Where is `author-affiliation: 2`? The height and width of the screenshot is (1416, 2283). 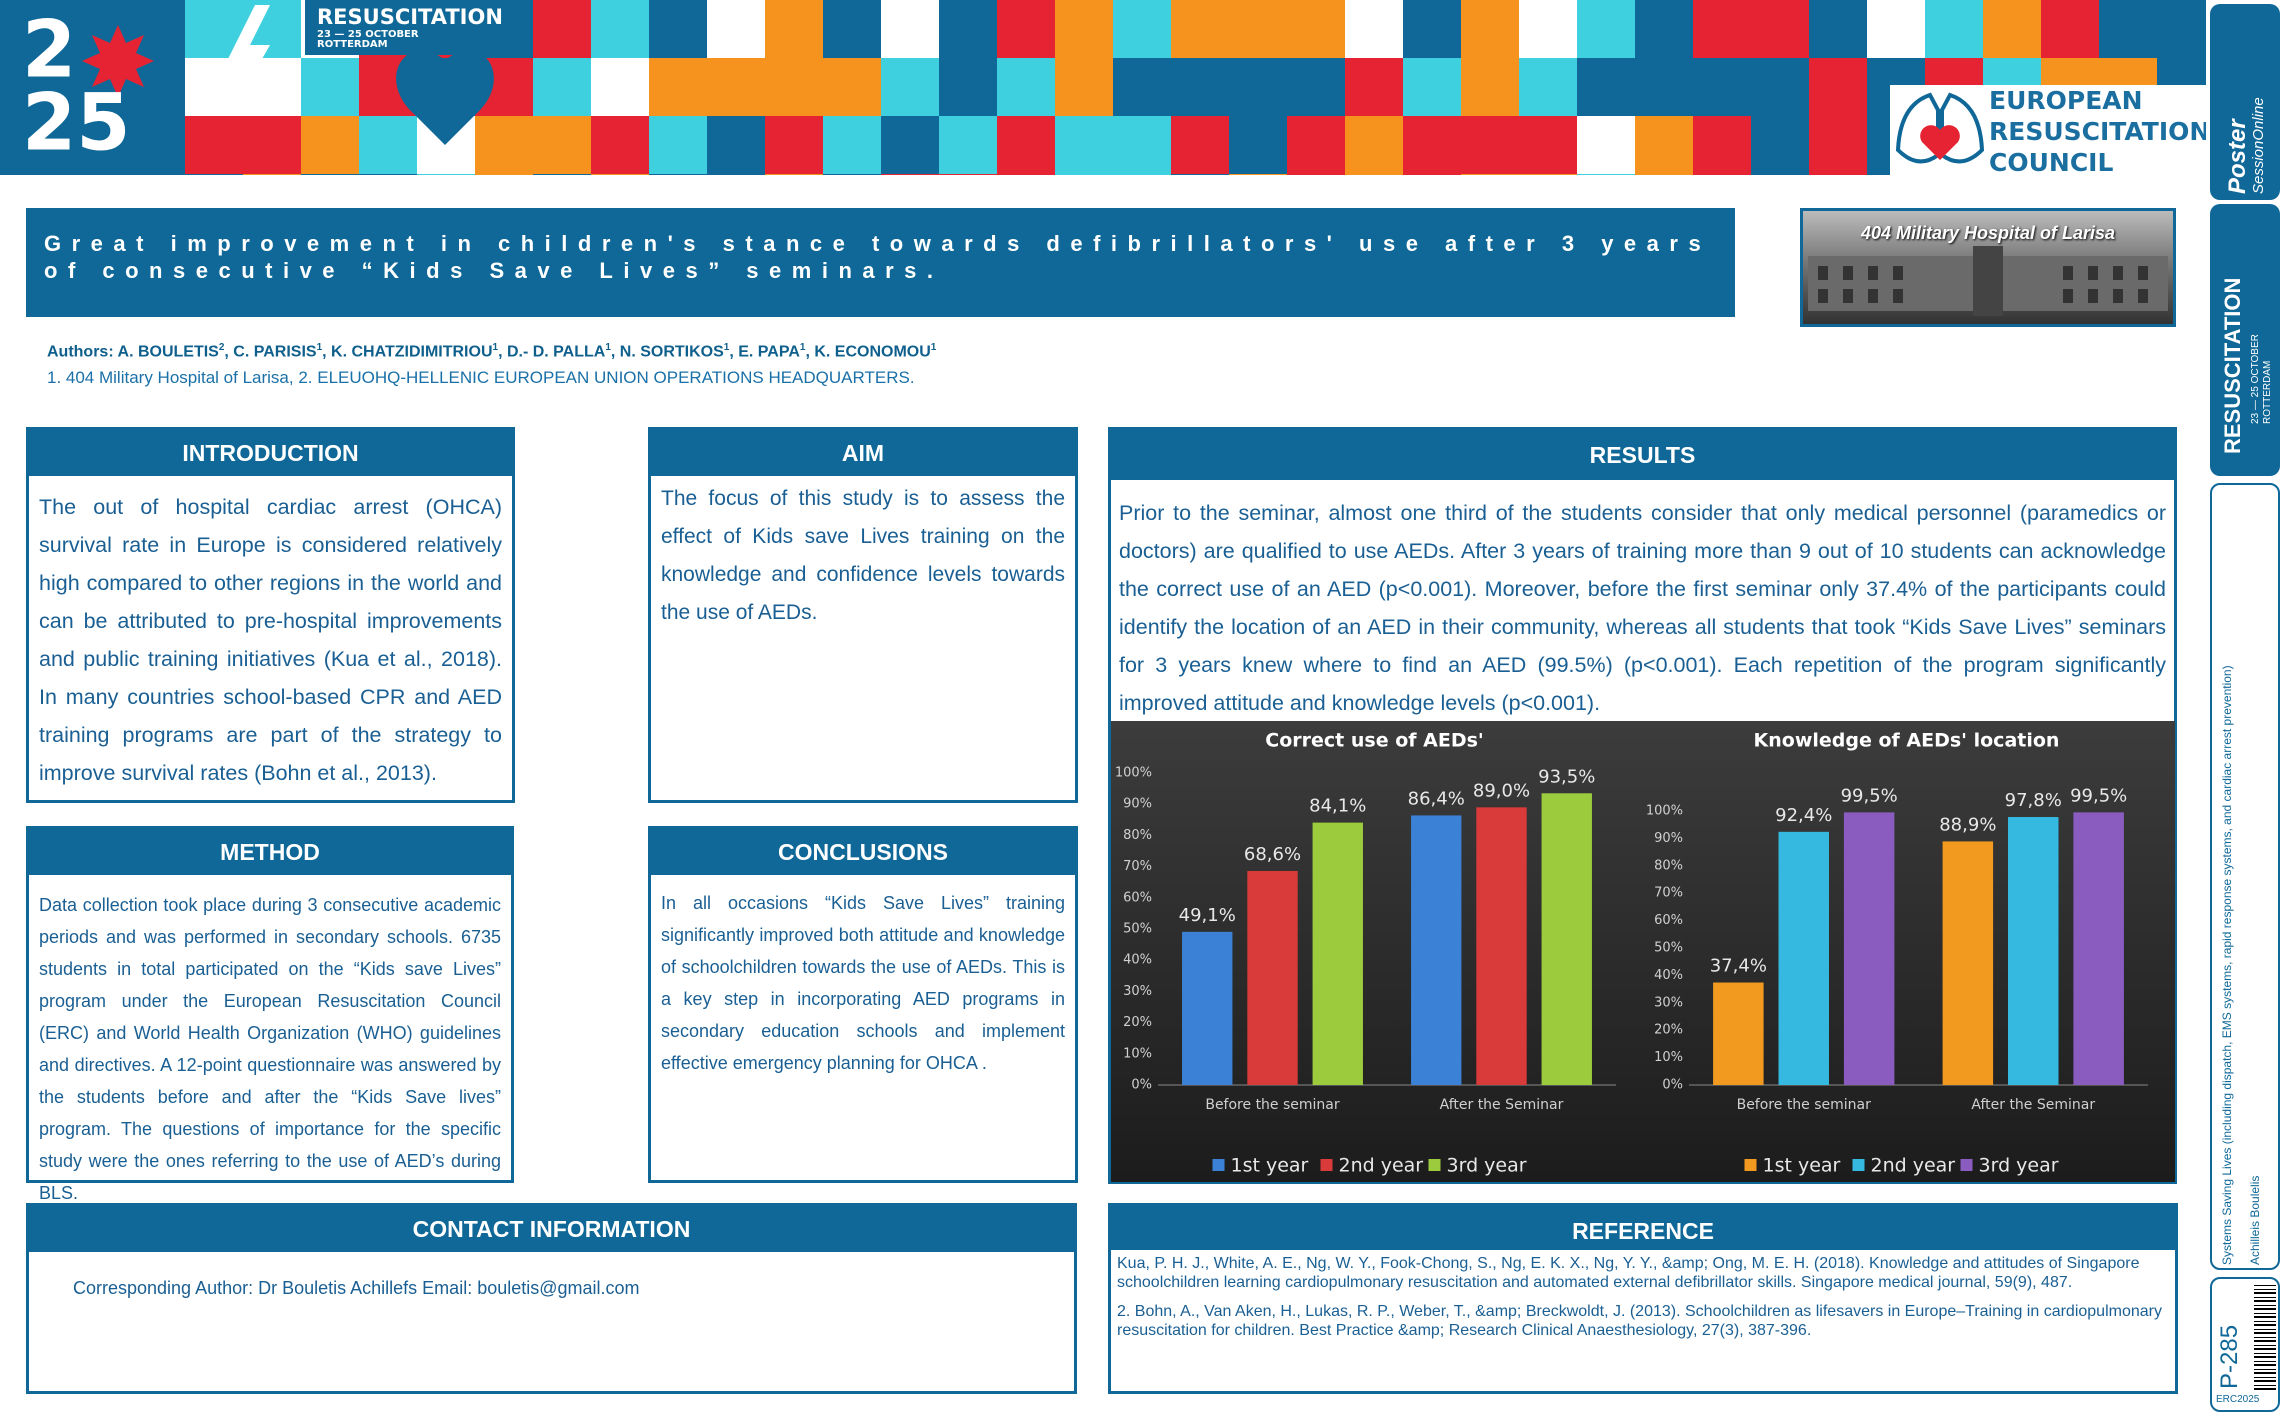
author-affiliation: 2 is located at coordinates (221, 347).